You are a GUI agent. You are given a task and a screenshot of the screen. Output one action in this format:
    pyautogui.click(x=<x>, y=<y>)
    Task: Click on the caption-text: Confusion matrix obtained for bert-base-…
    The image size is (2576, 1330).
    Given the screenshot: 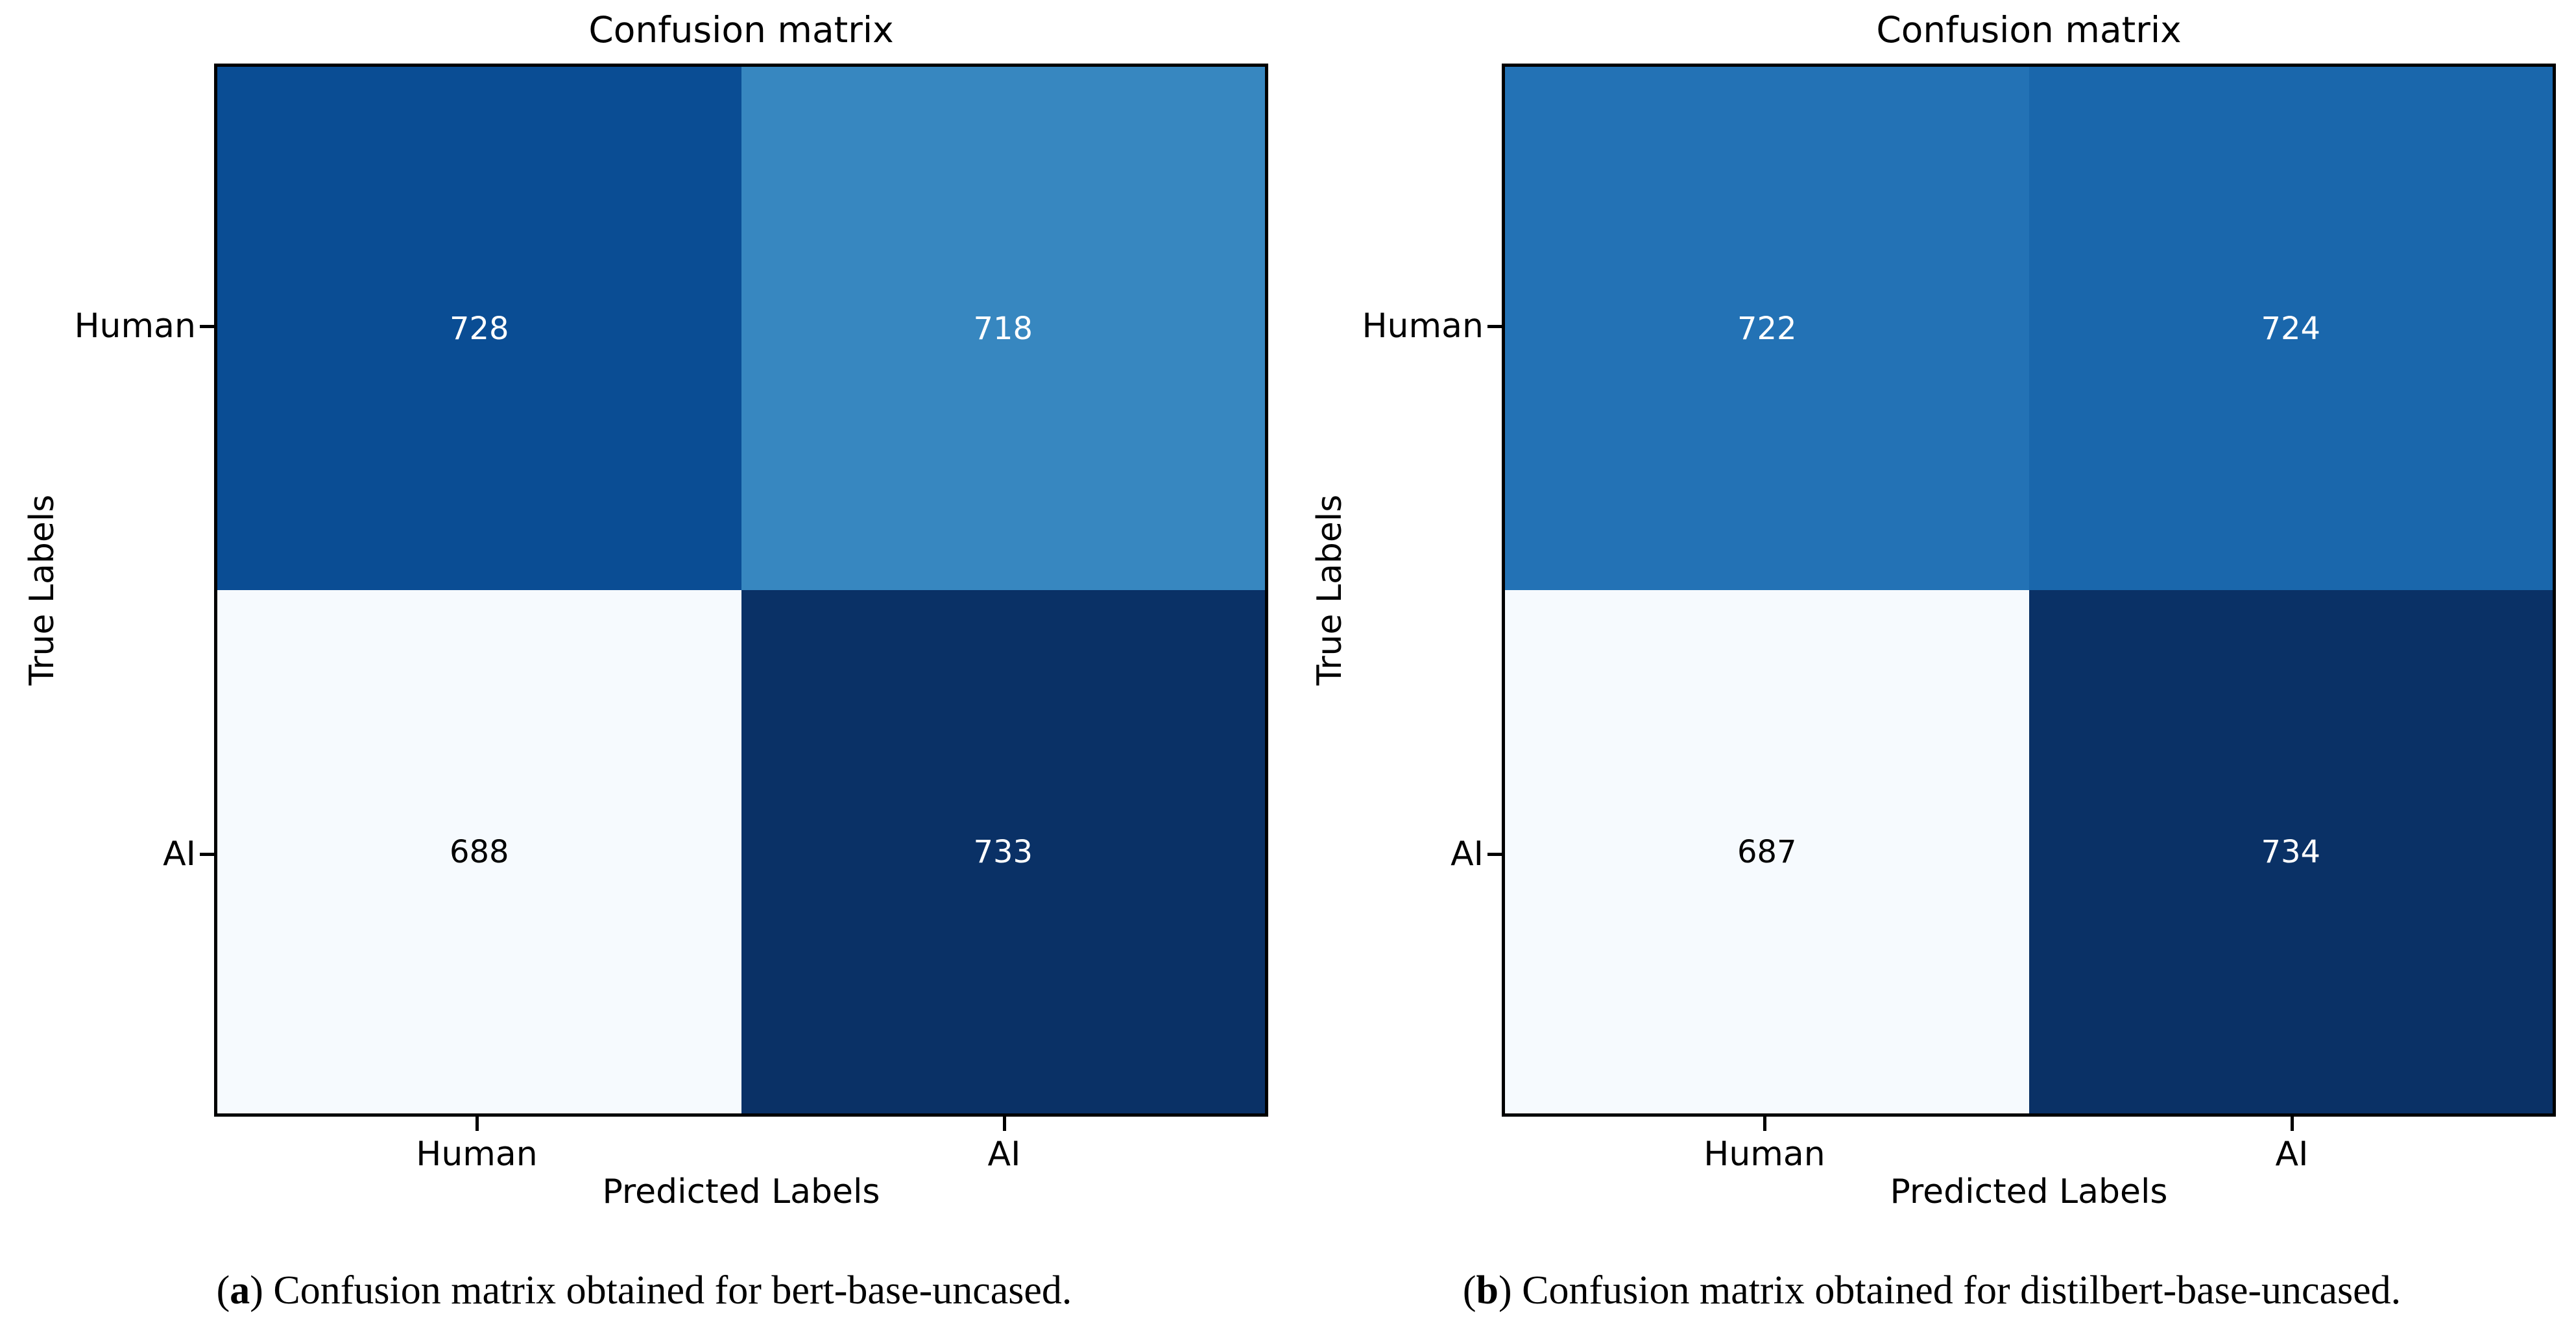 What is the action you would take?
    pyautogui.click(x=667, y=1290)
    